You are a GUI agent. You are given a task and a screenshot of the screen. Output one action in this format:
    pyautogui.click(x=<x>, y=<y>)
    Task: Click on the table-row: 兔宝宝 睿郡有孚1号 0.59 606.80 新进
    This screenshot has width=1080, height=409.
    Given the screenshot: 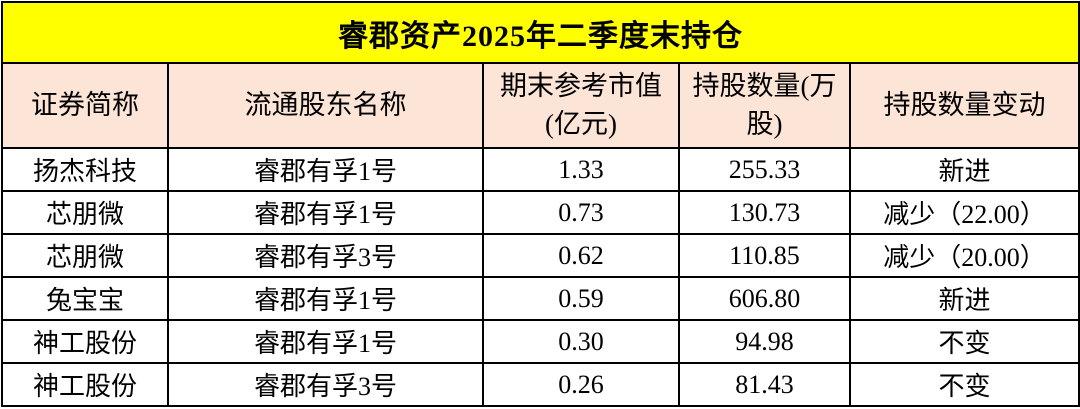 What is the action you would take?
    pyautogui.click(x=540, y=298)
    